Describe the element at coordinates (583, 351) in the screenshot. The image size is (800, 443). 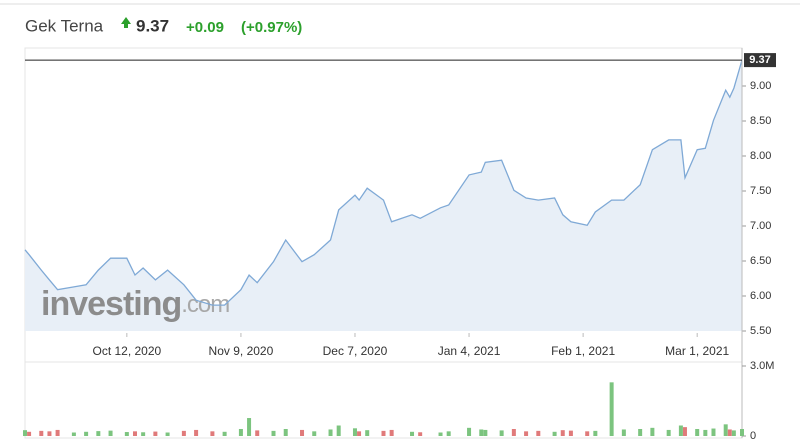
I see `x-tick-label: Feb 1, 2021` at that location.